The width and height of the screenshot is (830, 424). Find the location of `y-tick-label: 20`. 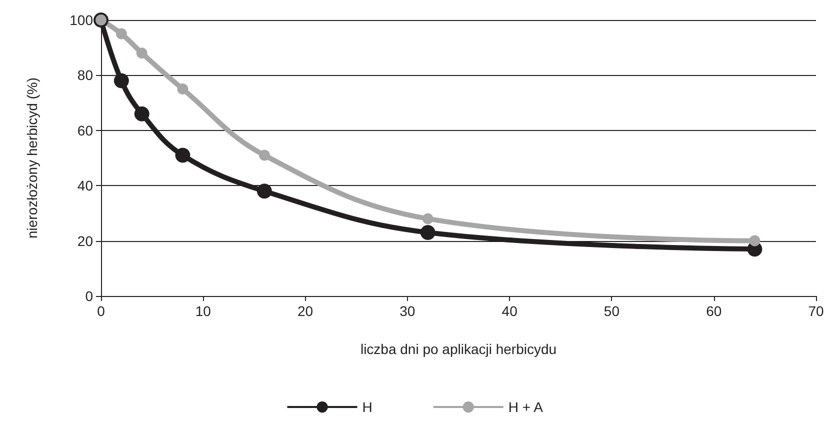

y-tick-label: 20 is located at coordinates (85, 240).